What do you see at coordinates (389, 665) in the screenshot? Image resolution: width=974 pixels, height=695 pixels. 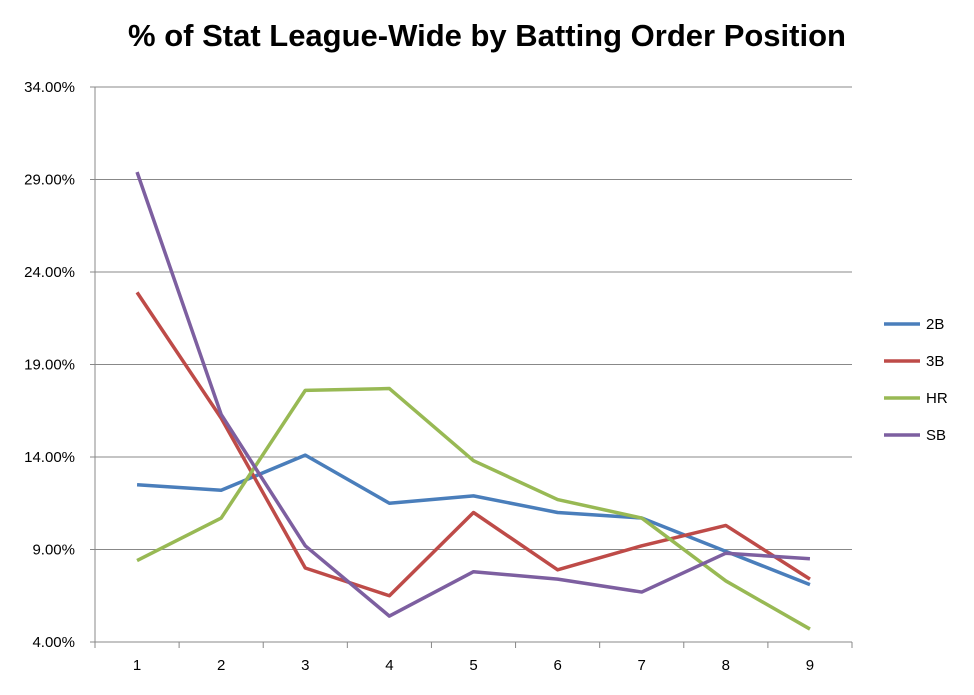 I see `x-tick-label: 4` at bounding box center [389, 665].